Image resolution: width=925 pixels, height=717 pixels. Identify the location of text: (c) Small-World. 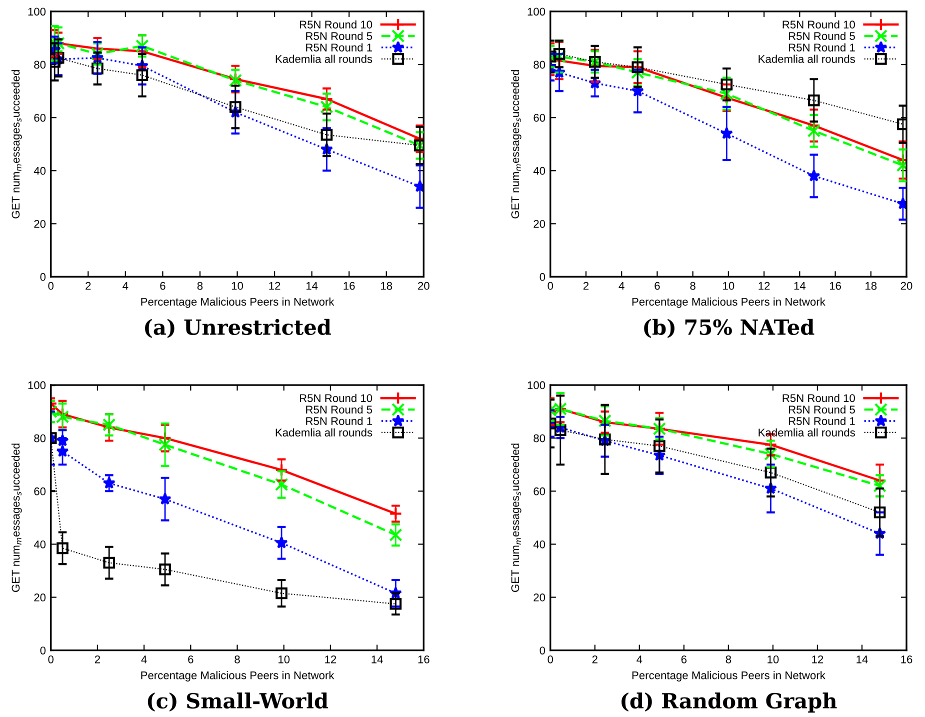
(238, 702).